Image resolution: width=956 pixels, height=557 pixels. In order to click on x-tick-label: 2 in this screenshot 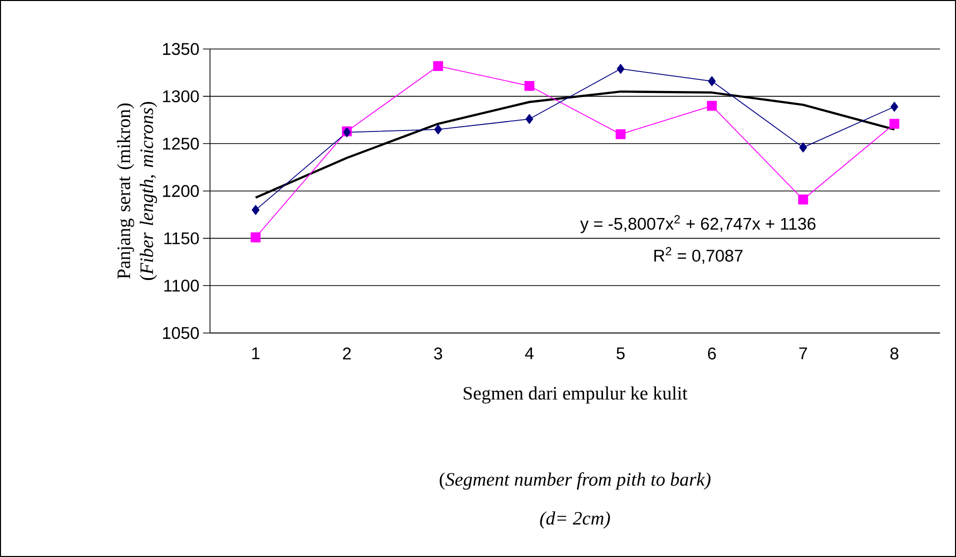, I will do `click(347, 354)`.